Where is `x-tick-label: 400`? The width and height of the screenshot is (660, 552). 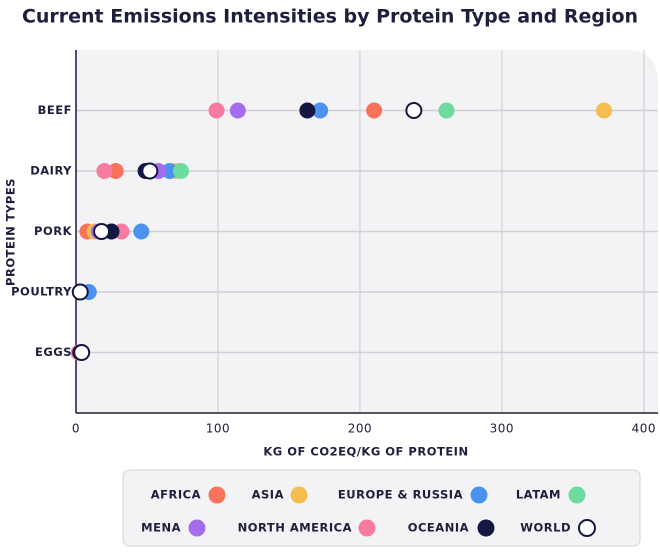 x-tick-label: 400 is located at coordinates (644, 429).